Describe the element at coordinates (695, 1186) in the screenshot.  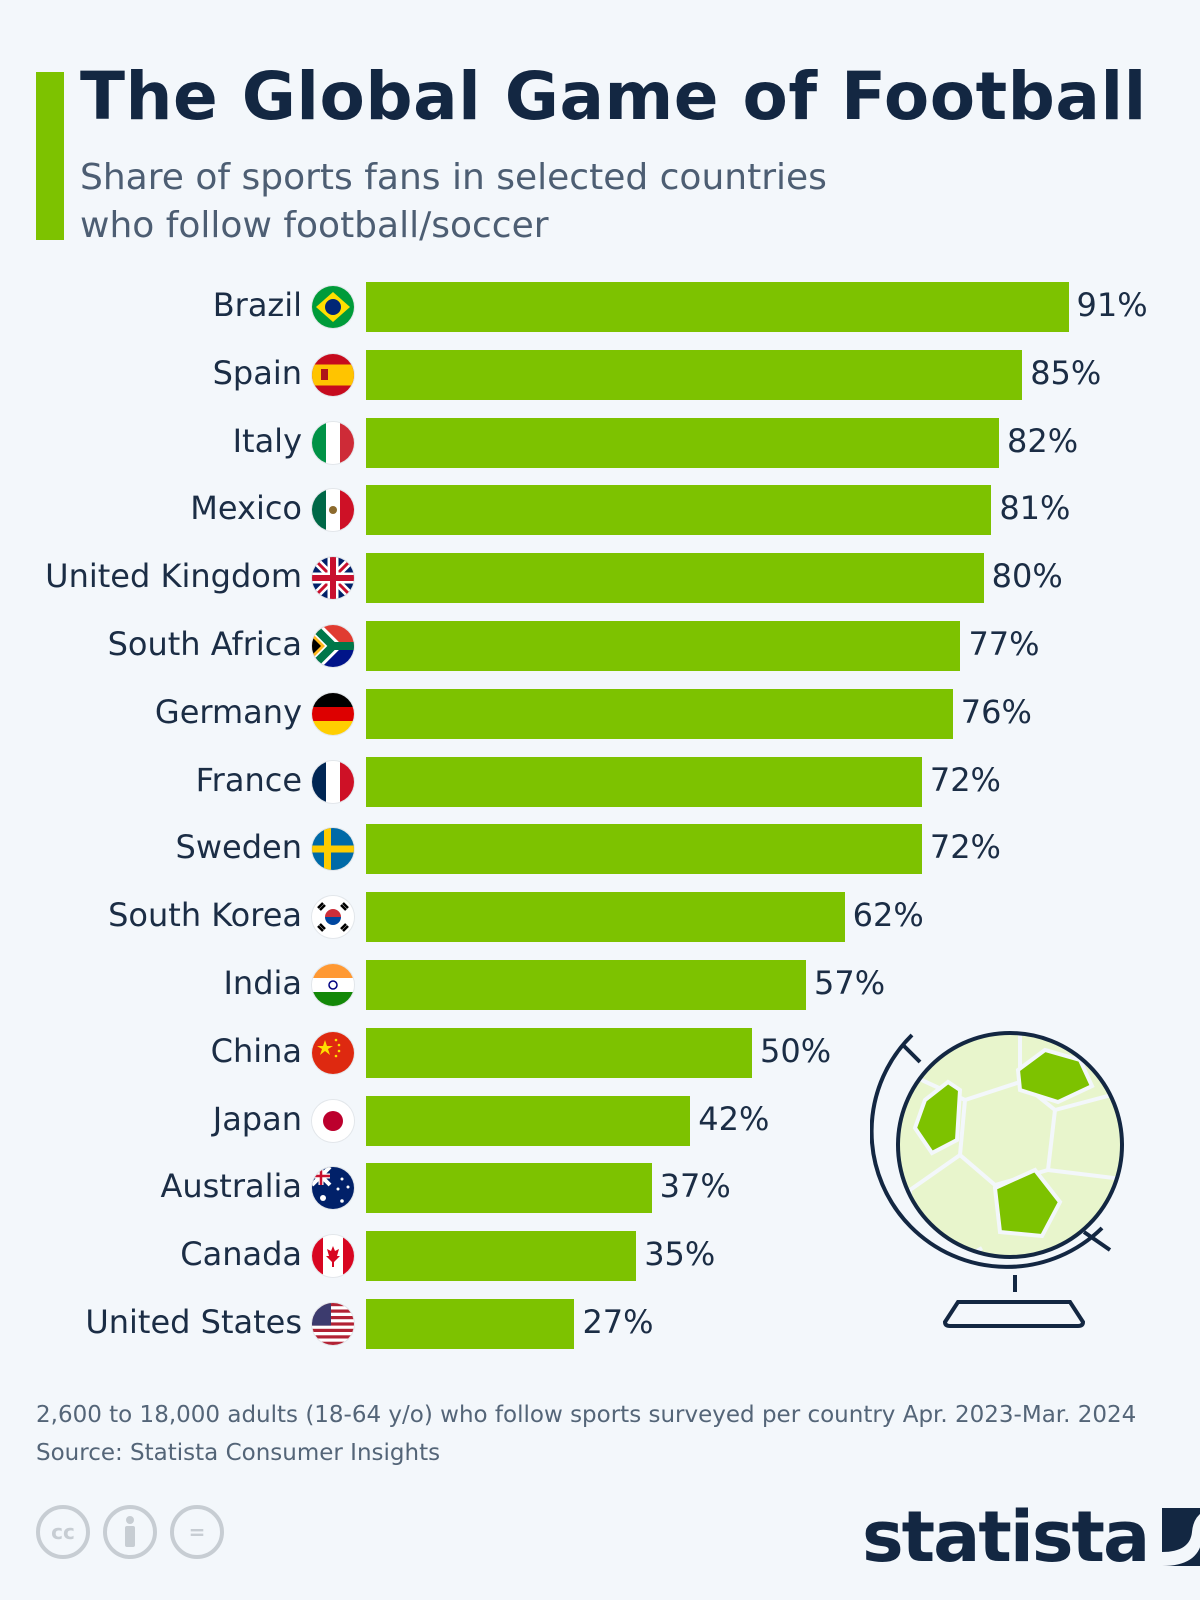
I see `value-label: 37%` at that location.